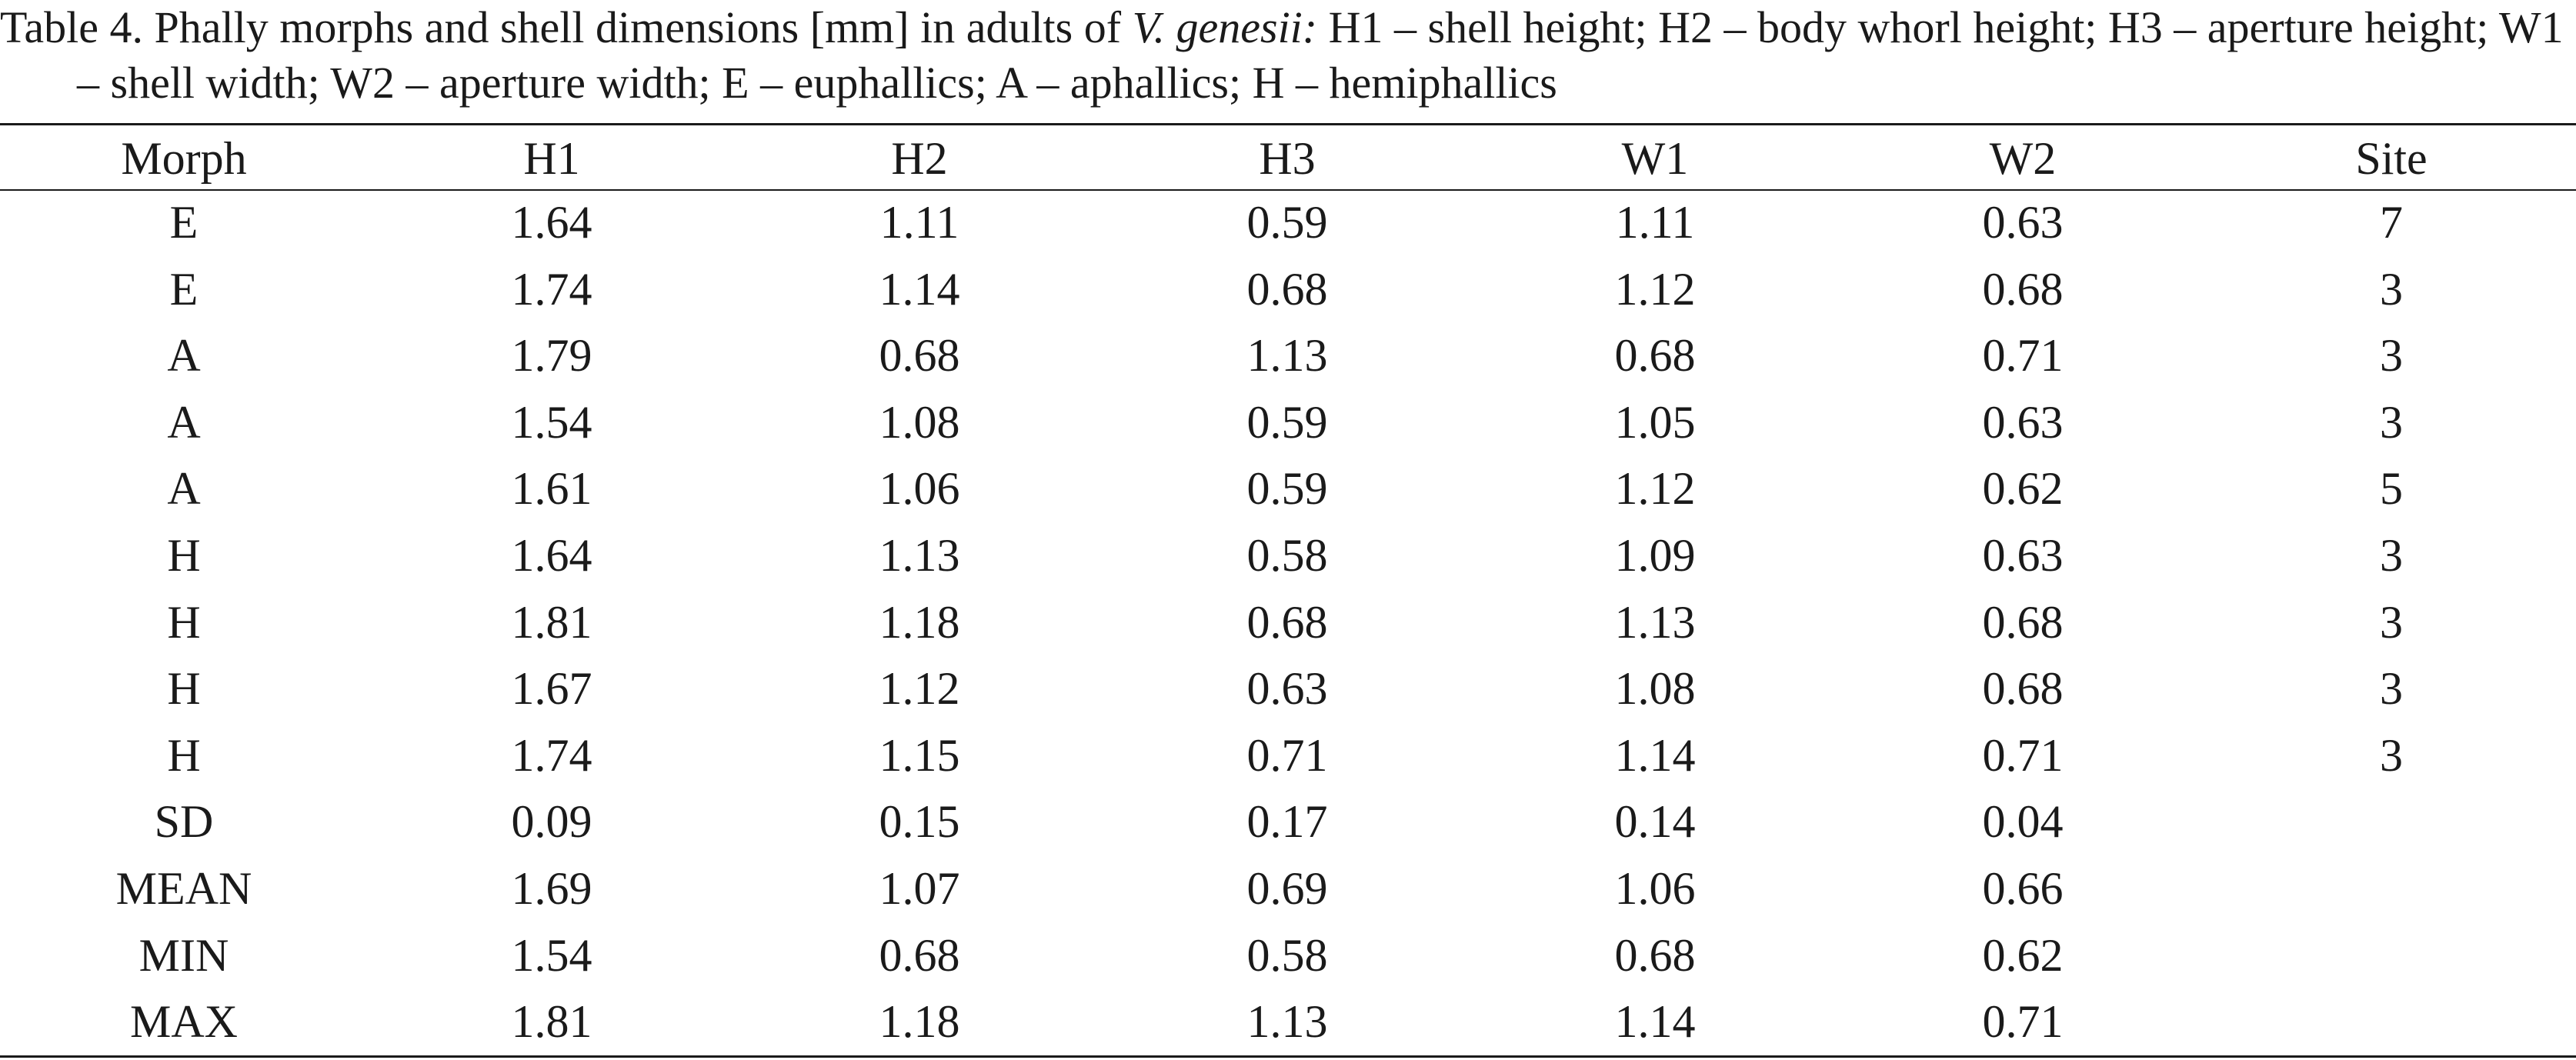 The width and height of the screenshot is (2576, 1060). I want to click on header-cell: Morph, so click(184, 159).